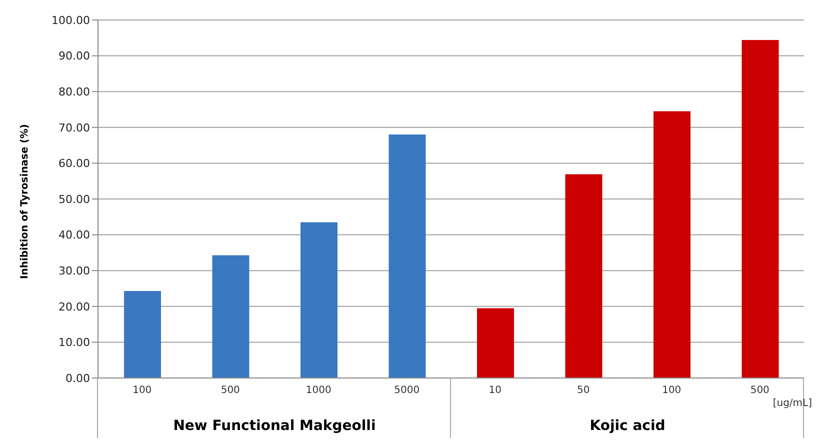 This screenshot has height=448, width=822. What do you see at coordinates (74, 343) in the screenshot?
I see `y-tick-label: 10.00` at bounding box center [74, 343].